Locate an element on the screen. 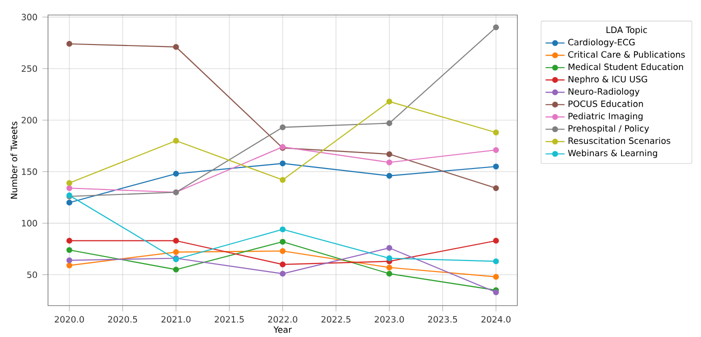 This screenshot has width=701, height=337. legend-label: Pediatric Imaging is located at coordinates (605, 116).